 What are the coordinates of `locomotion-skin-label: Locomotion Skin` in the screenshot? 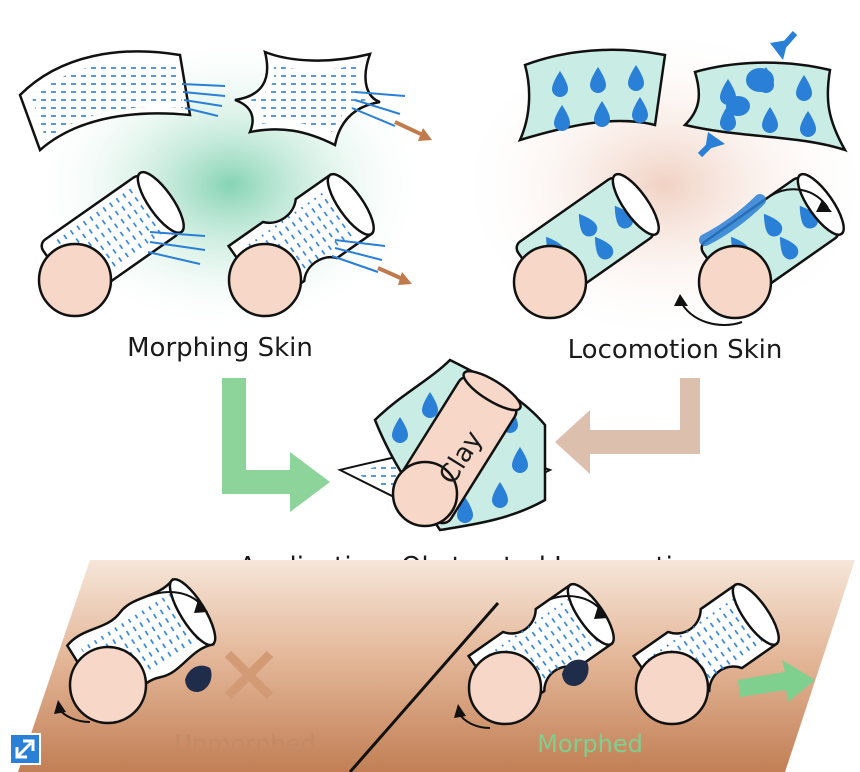 It's located at (675, 350).